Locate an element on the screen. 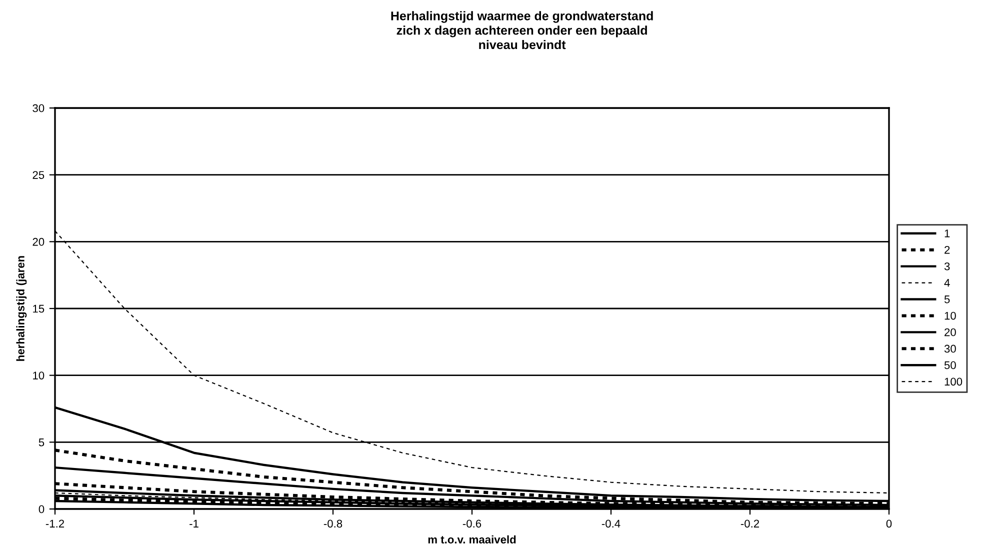 The height and width of the screenshot is (557, 985). x-tick-label: -1.2 is located at coordinates (55, 524).